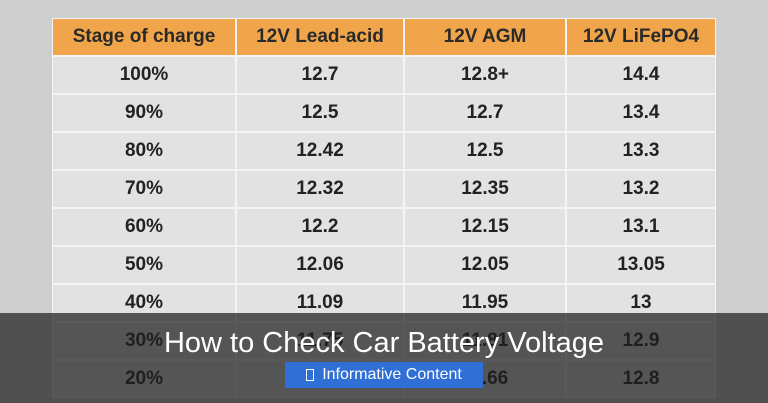 The width and height of the screenshot is (768, 403). What do you see at coordinates (641, 37) in the screenshot?
I see `header-cell: 12V LiFePO4` at bounding box center [641, 37].